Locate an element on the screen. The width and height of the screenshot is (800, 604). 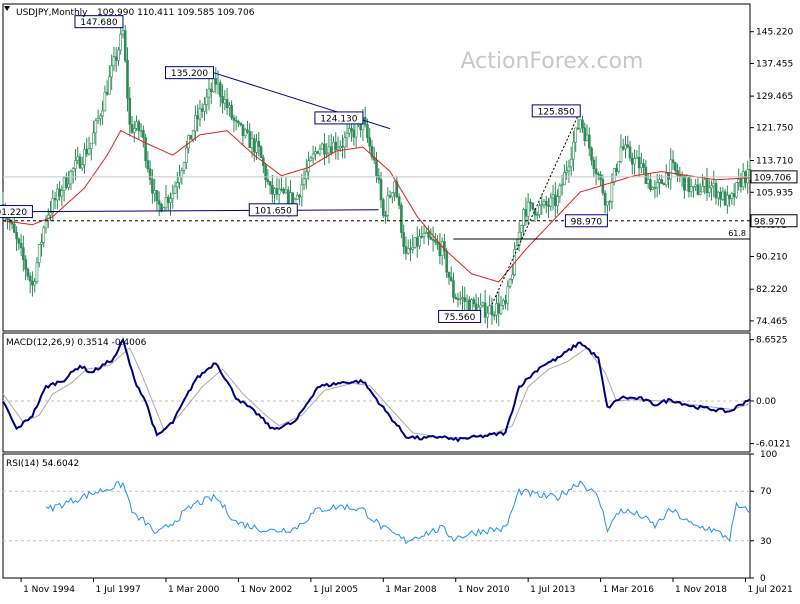
x-tick-label: 1 Nov 1994 is located at coordinates (49, 590).